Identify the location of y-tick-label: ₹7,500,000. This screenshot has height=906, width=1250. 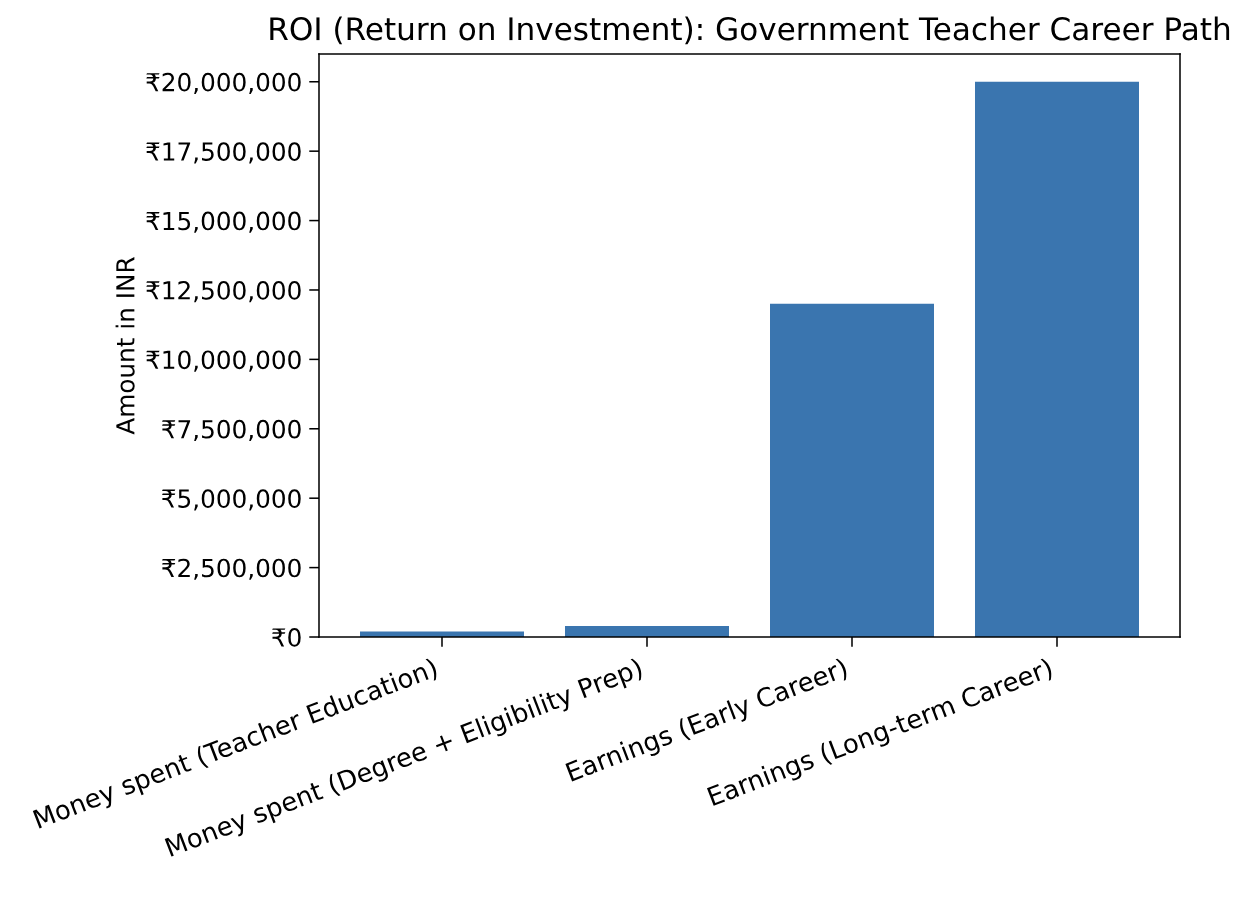
(231, 430).